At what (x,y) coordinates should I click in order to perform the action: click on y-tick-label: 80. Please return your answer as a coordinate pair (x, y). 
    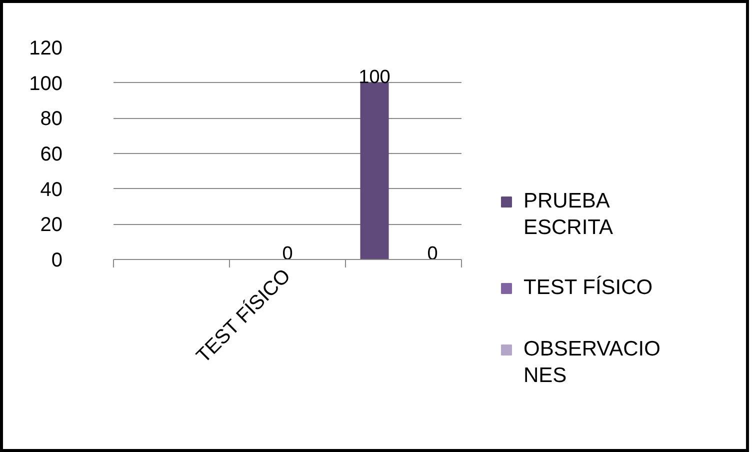
    Looking at the image, I should click on (51, 119).